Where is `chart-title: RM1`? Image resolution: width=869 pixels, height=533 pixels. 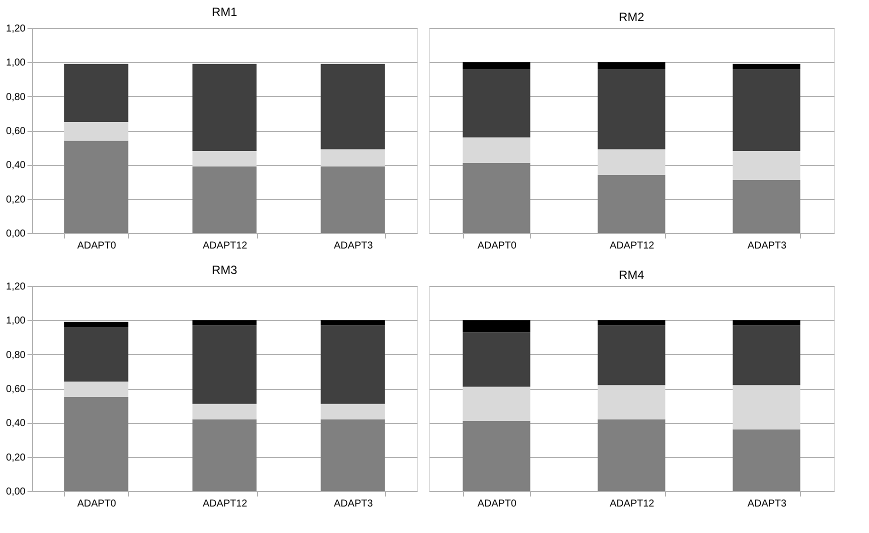
chart-title: RM1 is located at coordinates (225, 12).